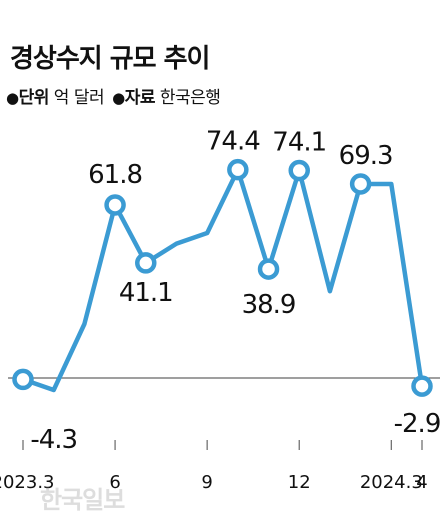 The height and width of the screenshot is (515, 446). Describe the element at coordinates (190, 98) in the screenshot. I see `source-value: 한국은행` at that location.